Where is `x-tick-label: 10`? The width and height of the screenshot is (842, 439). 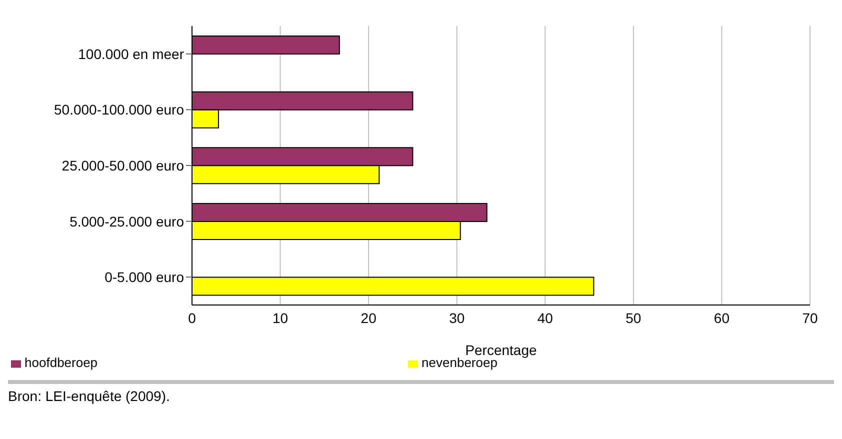 x-tick-label: 10 is located at coordinates (280, 318).